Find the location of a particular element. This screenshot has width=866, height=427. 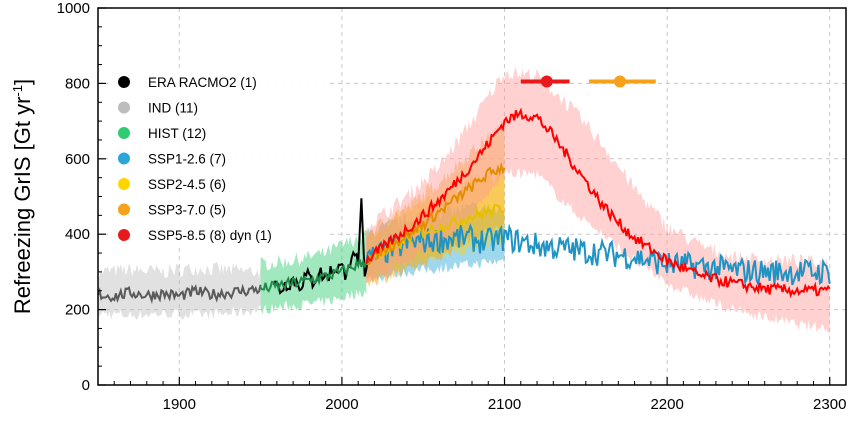

legend-label: SSP1-2.6 (7) is located at coordinates (187, 159).